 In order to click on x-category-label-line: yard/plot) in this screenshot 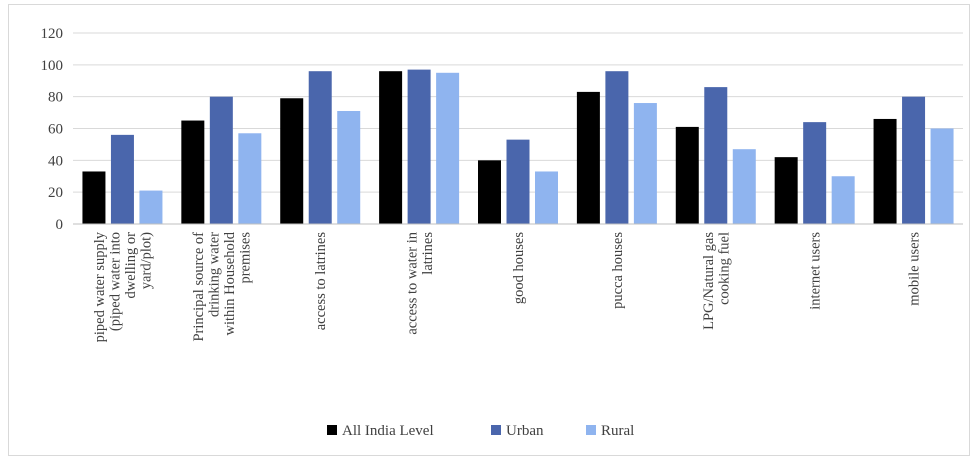, I will do `click(147, 260)`.